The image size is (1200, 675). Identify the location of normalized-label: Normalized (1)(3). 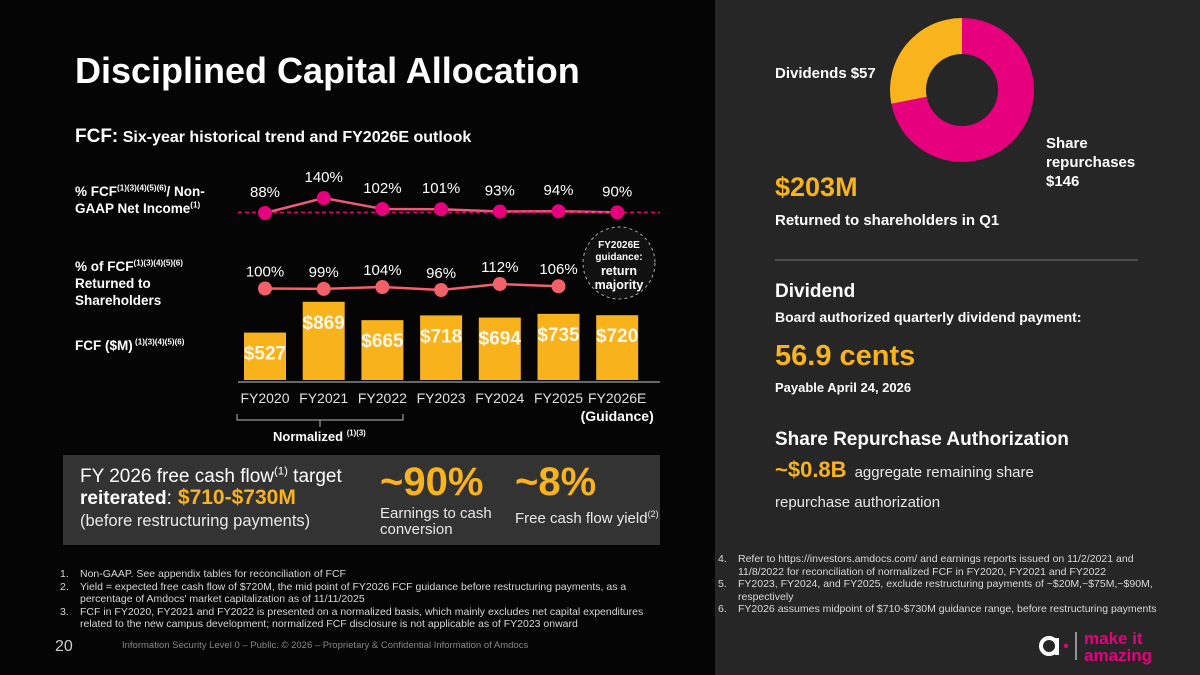
(319, 436).